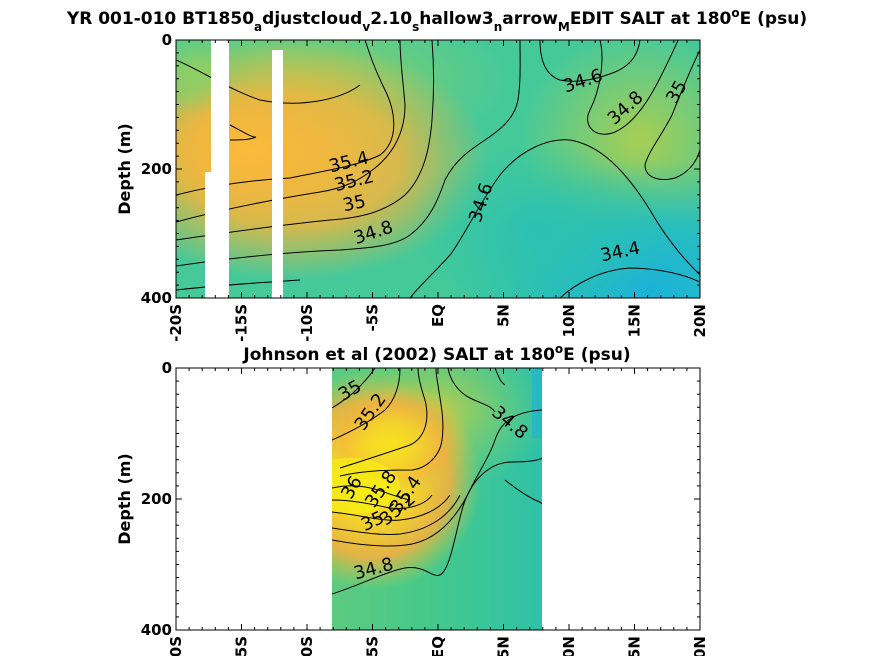  Describe the element at coordinates (124, 499) in the screenshot. I see `bottom-y-axis-label: Depth (m)` at that location.